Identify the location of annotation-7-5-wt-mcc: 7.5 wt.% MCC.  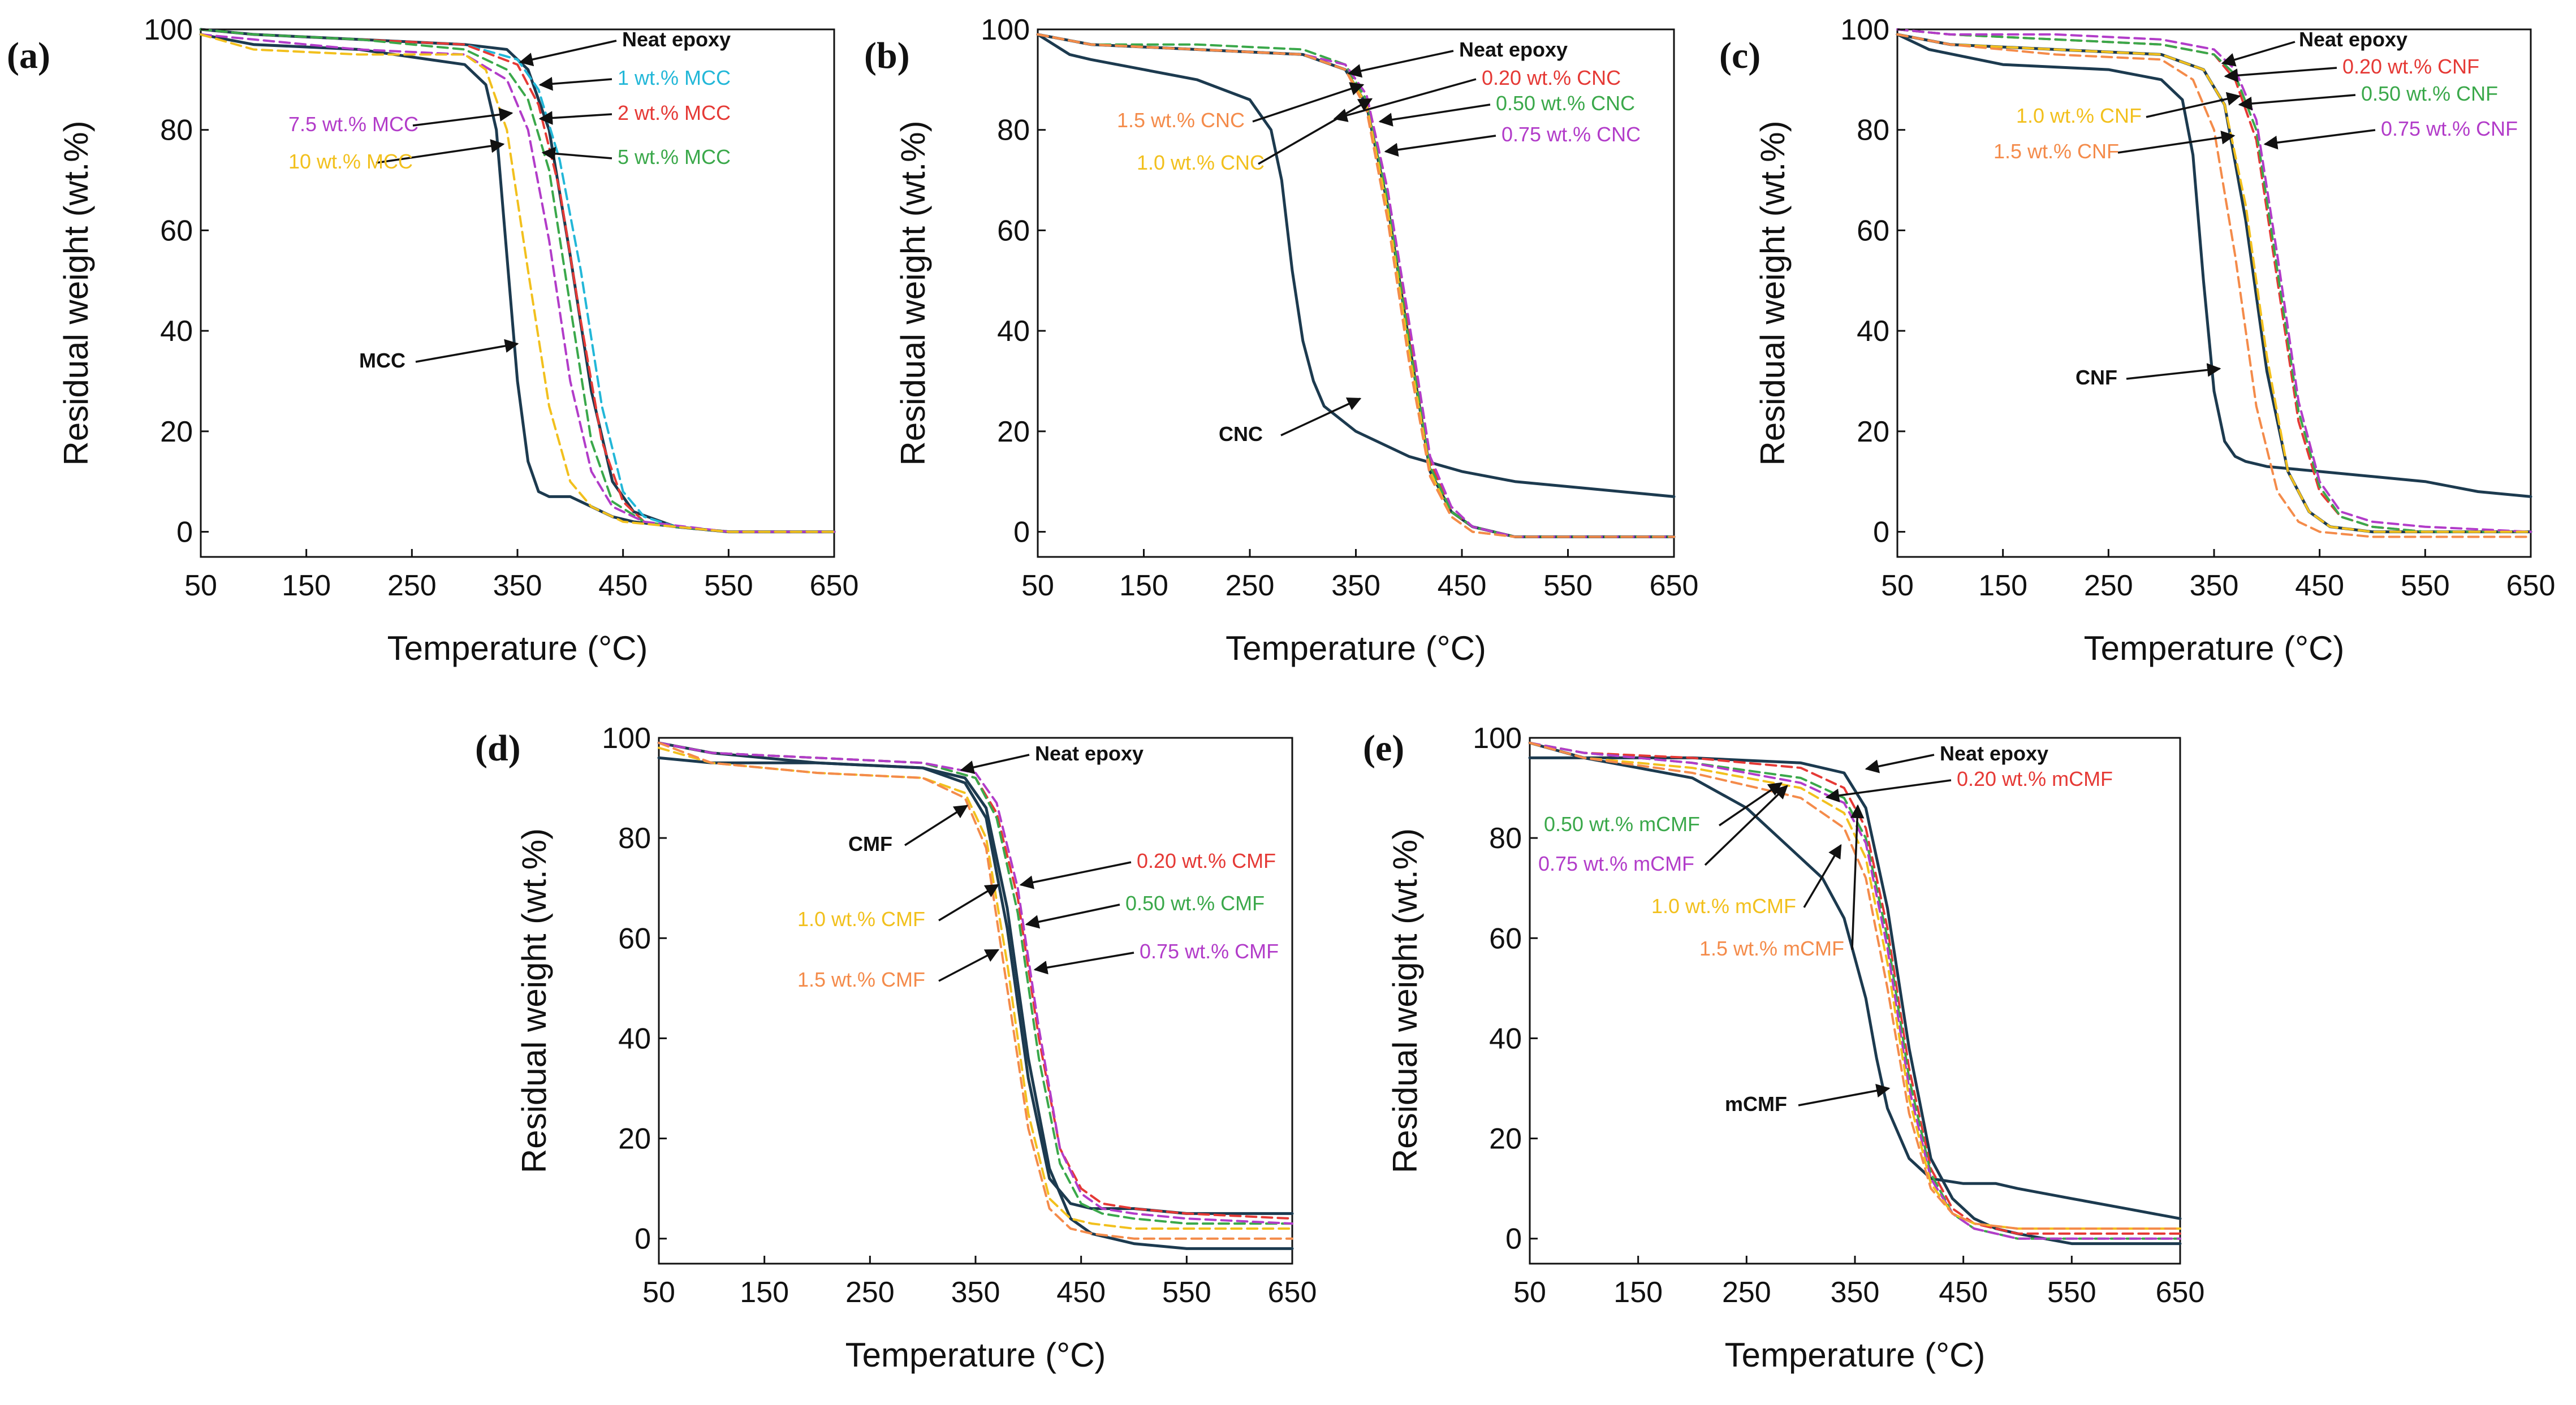
(353, 124).